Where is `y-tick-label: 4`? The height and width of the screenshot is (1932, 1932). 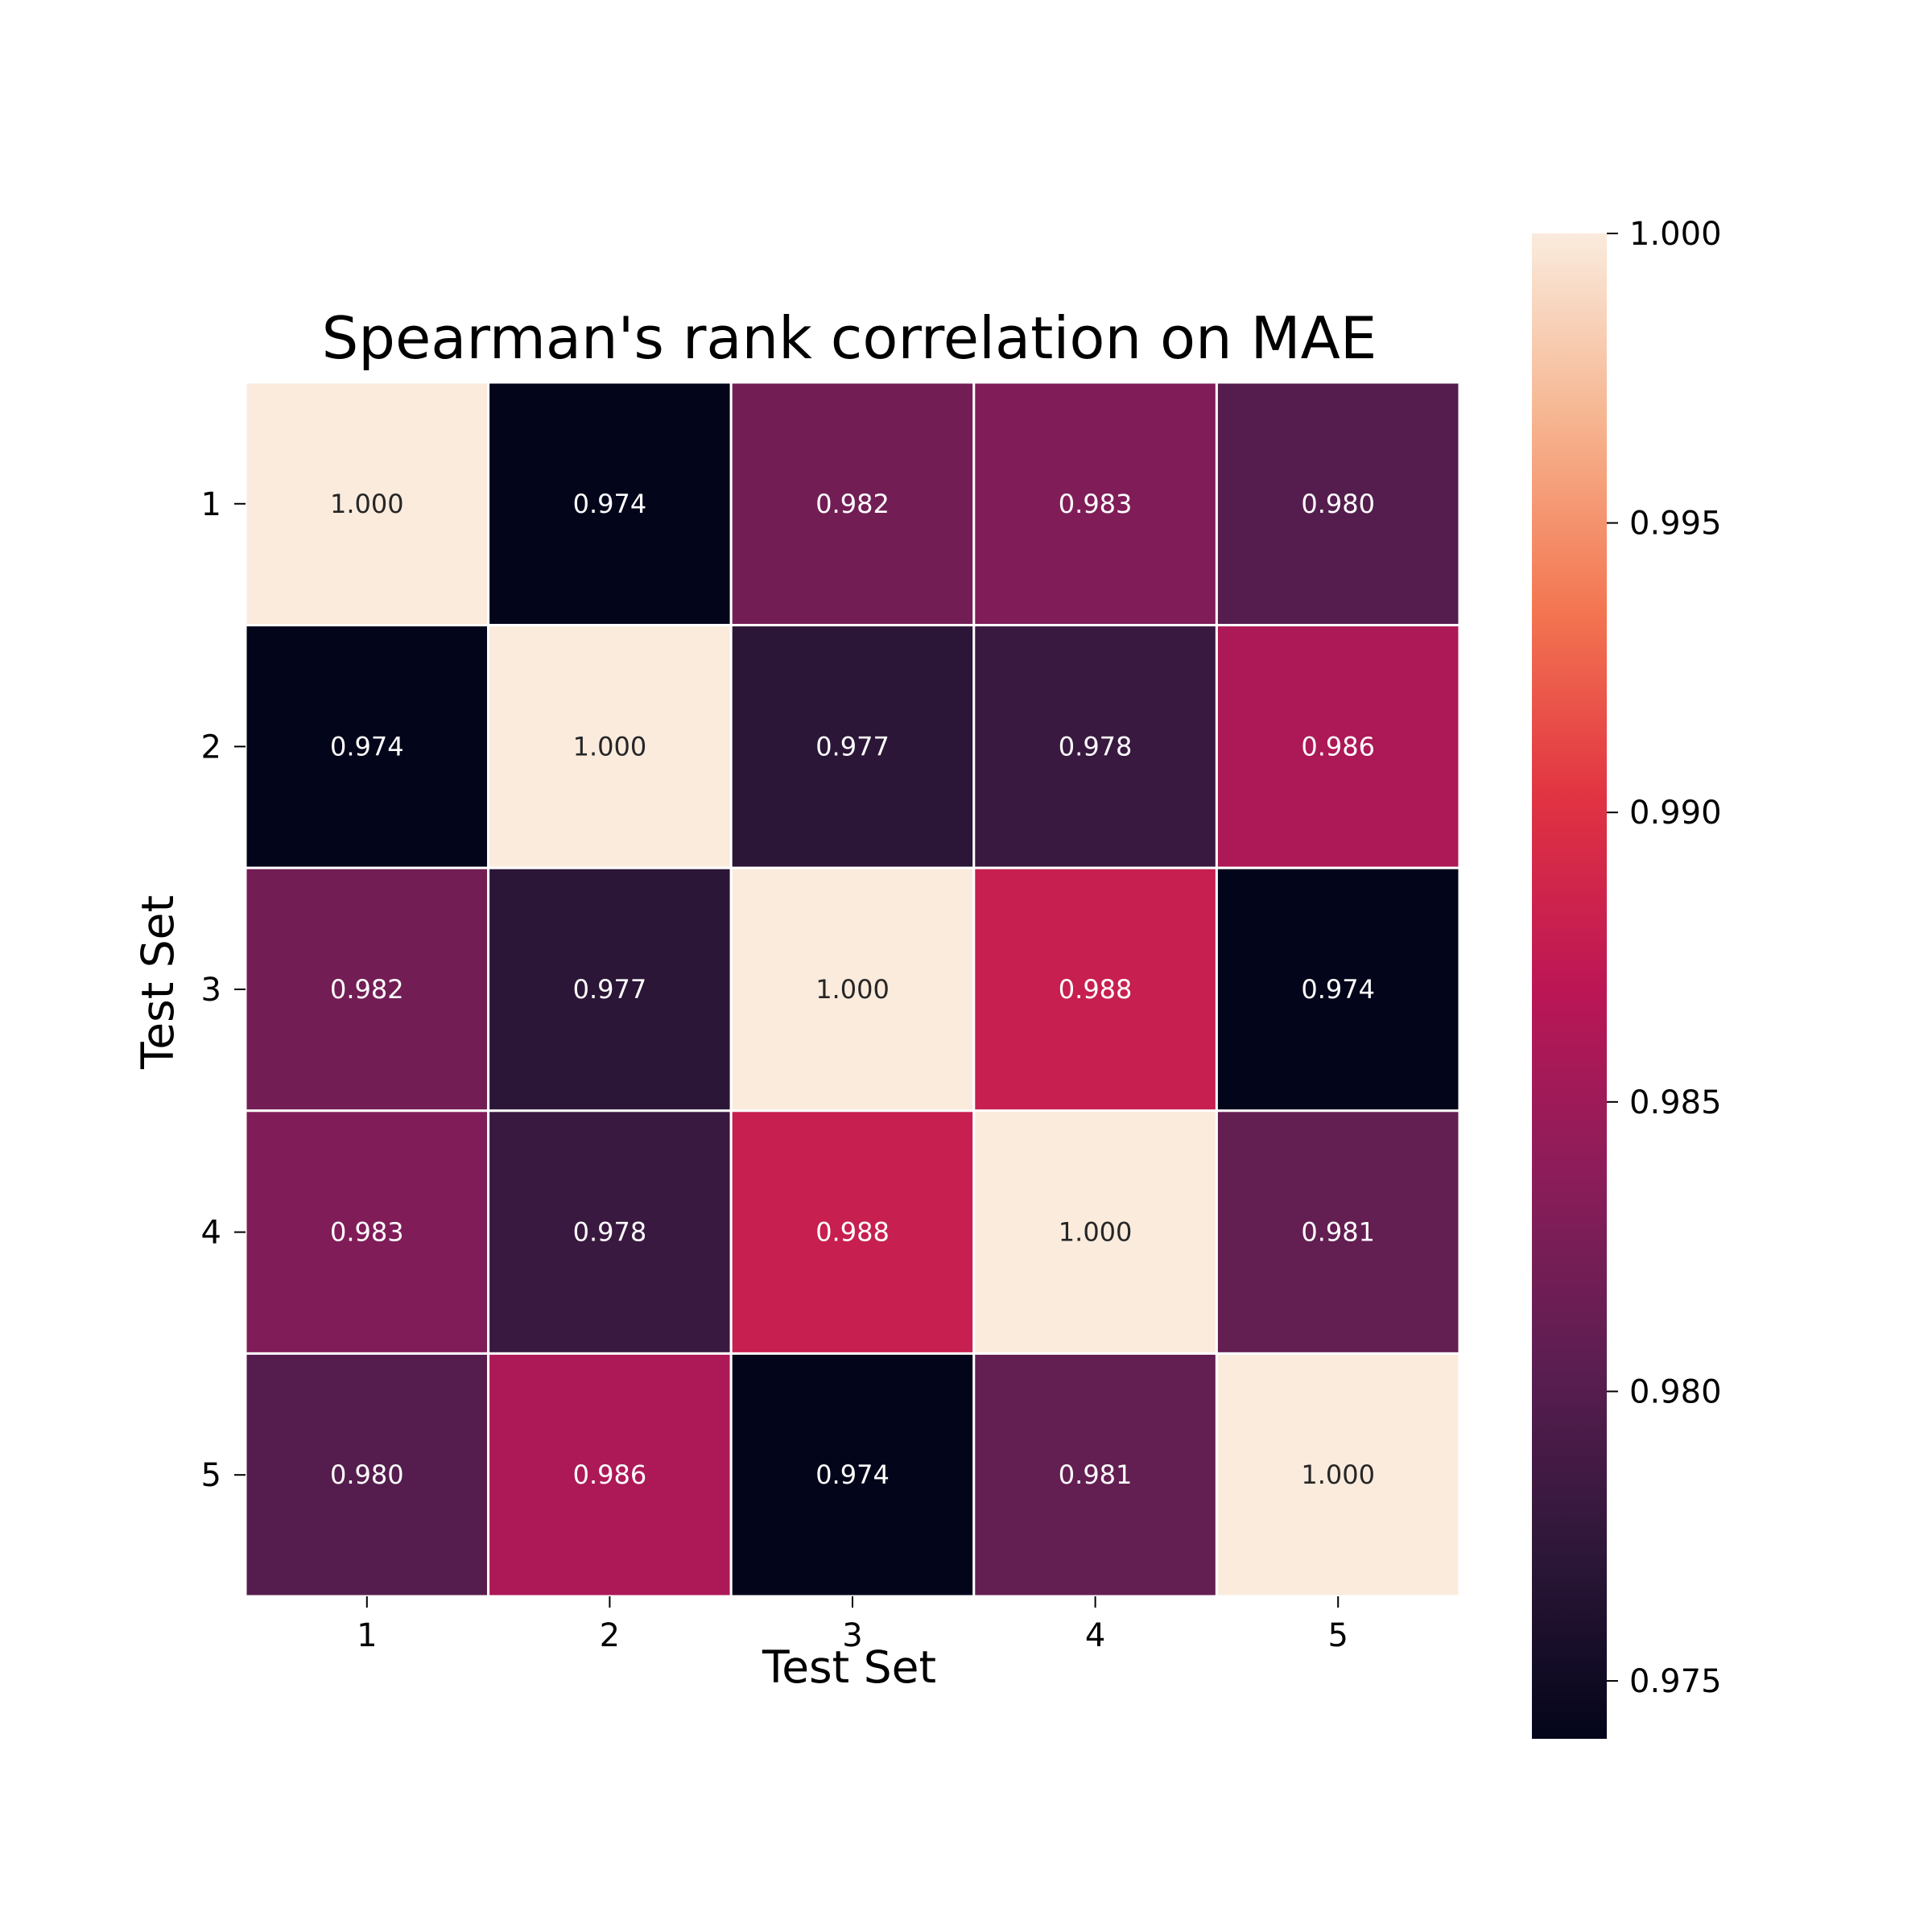
y-tick-label: 4 is located at coordinates (211, 1233).